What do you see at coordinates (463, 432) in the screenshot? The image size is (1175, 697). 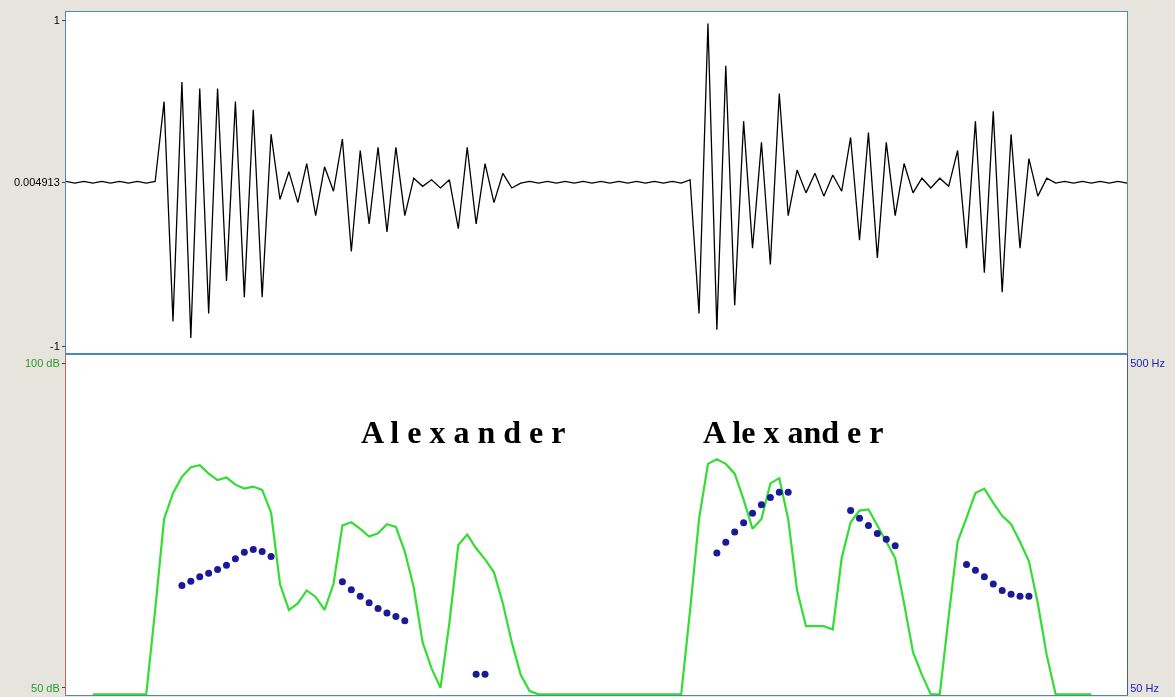 I see `annotation: A l e x a n d e r` at bounding box center [463, 432].